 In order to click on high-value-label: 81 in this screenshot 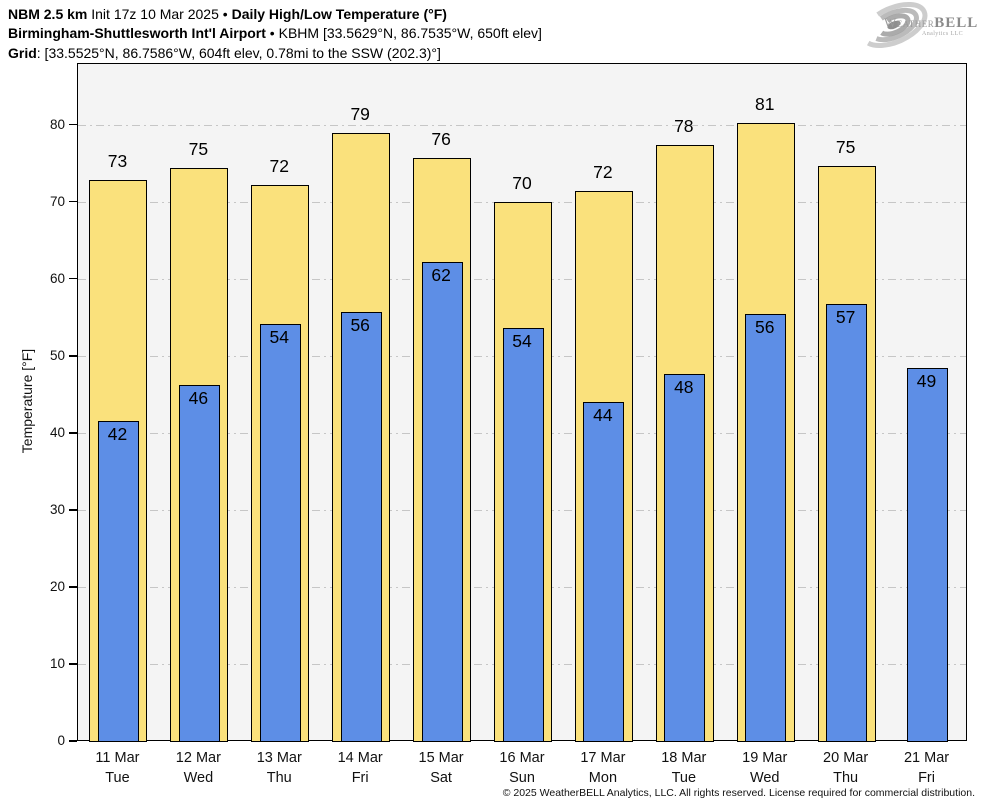, I will do `click(764, 103)`.